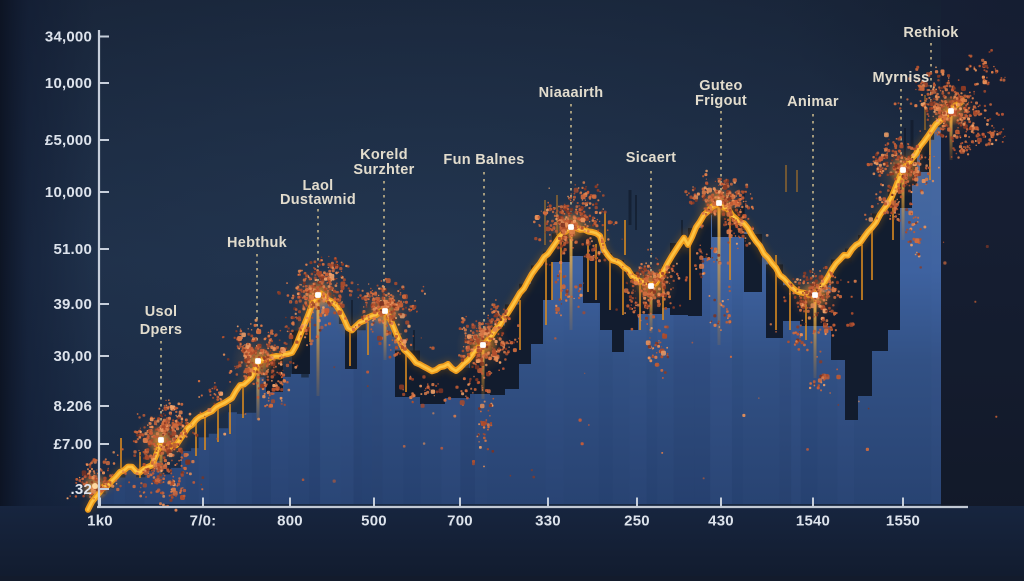 The height and width of the screenshot is (581, 1024). What do you see at coordinates (100, 521) in the screenshot?
I see `svg-text: 1k0` at bounding box center [100, 521].